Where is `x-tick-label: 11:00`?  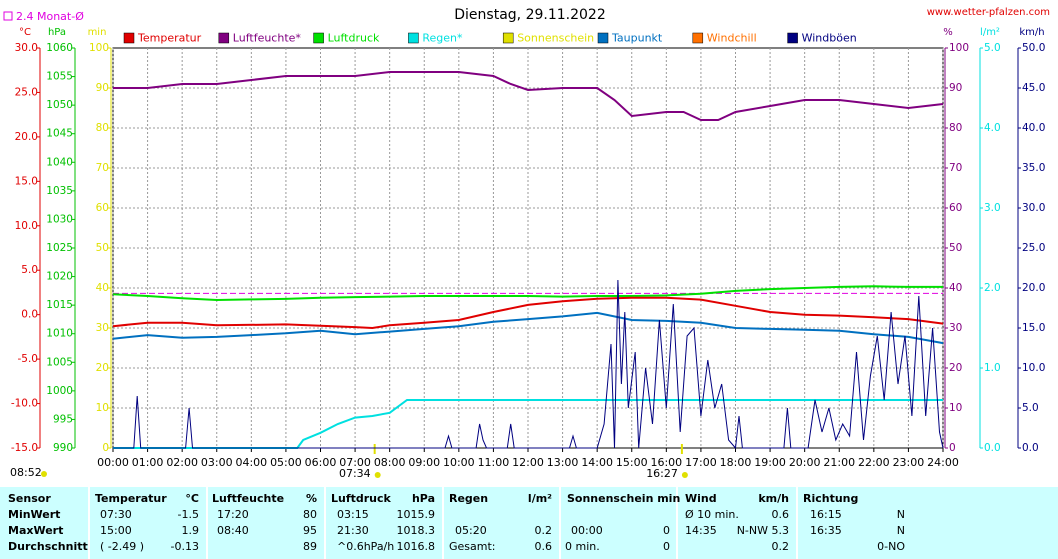
x-tick-label: 11:00 is located at coordinates (494, 462).